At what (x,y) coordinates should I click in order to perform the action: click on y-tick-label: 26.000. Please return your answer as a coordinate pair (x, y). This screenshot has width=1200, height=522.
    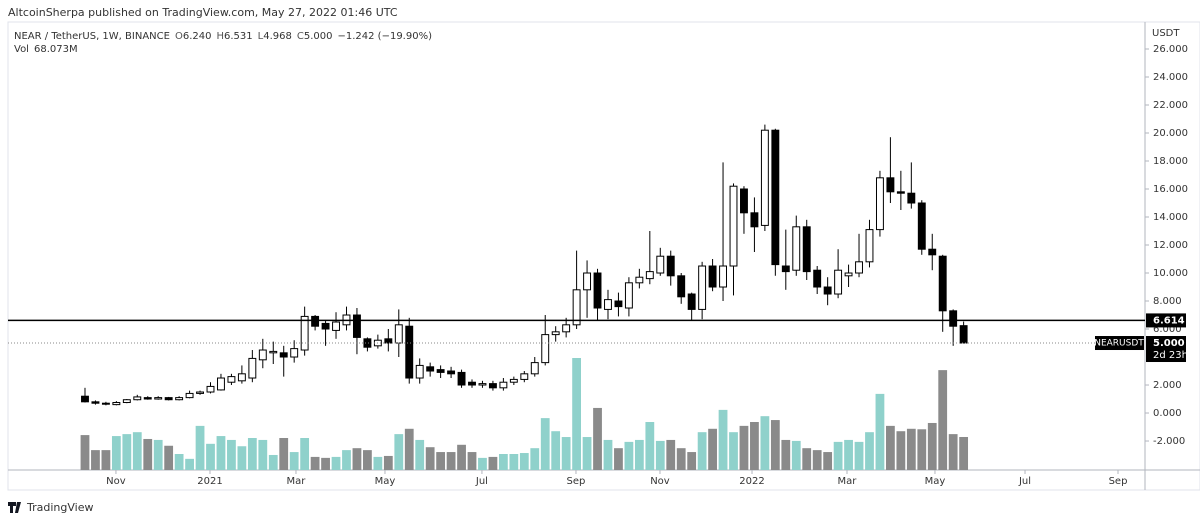
    Looking at the image, I should click on (1170, 49).